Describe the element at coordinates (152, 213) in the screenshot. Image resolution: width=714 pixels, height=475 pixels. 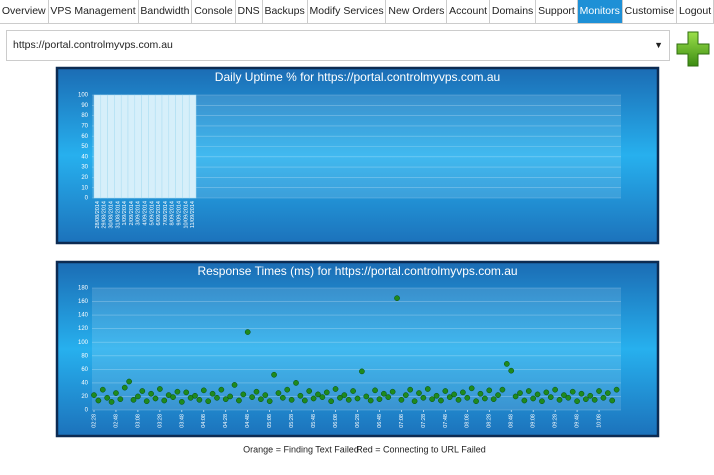
I see `x-tick-label: 5/09/2014` at that location.